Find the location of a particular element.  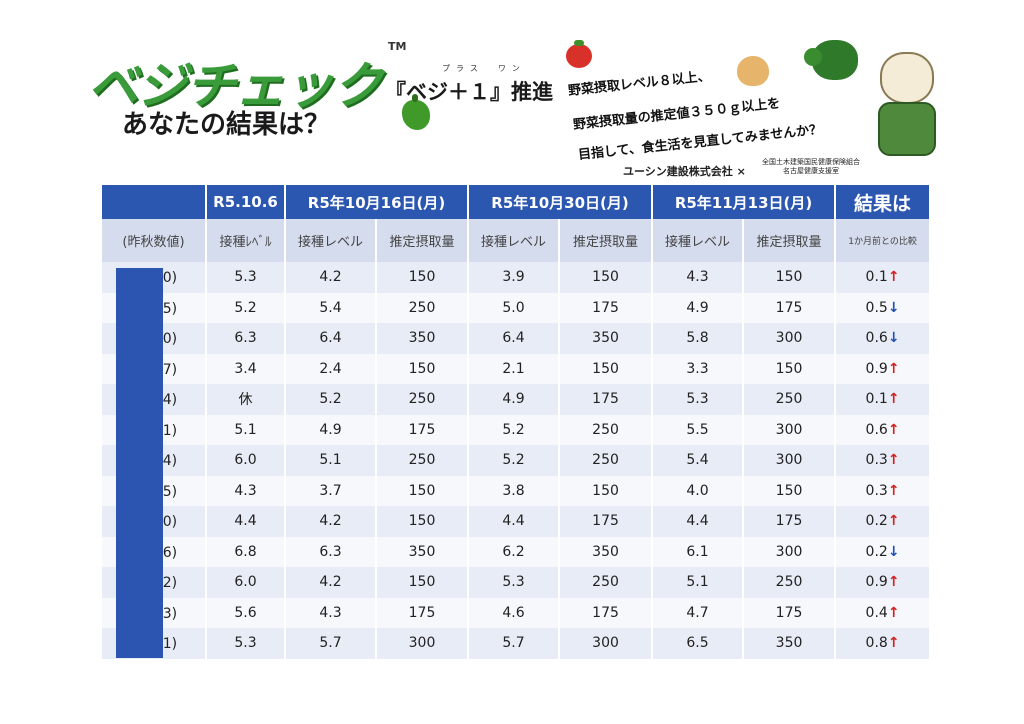

value-cell: 5.7 is located at coordinates (331, 643).